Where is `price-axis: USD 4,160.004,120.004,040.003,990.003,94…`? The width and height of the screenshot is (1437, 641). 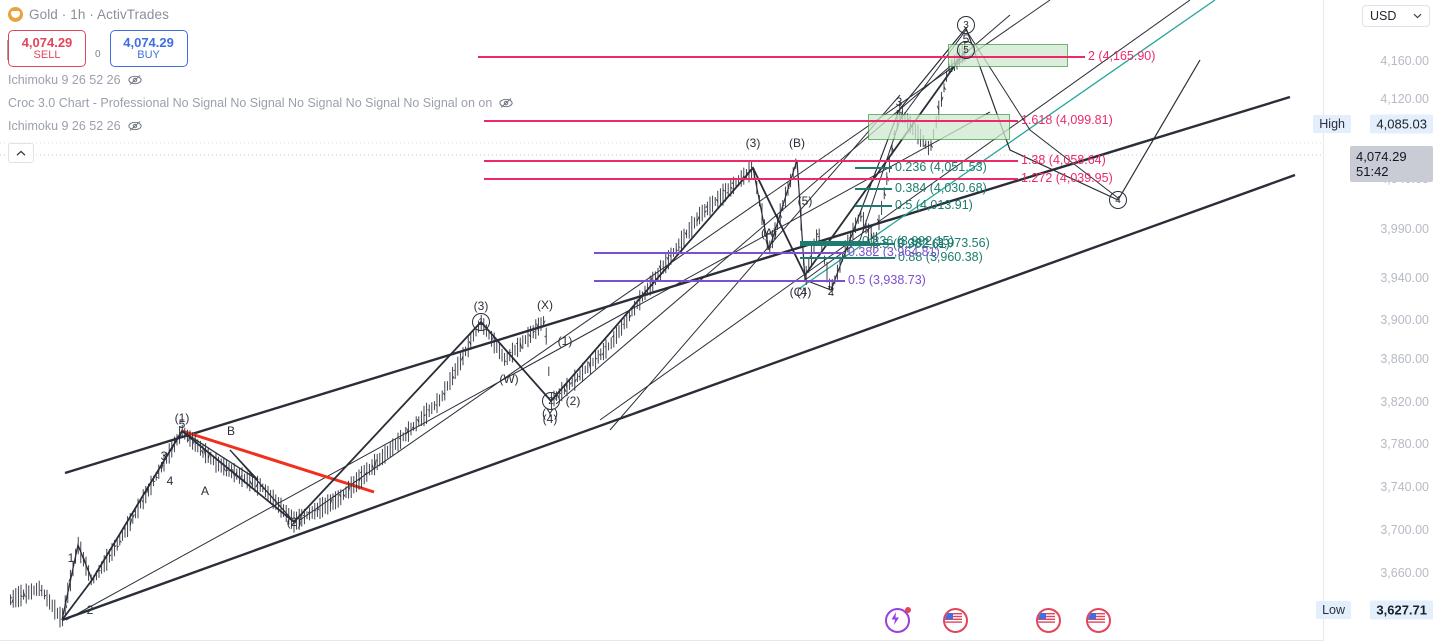 price-axis: USD 4,160.004,120.004,040.003,990.003,94… is located at coordinates (1375, 320).